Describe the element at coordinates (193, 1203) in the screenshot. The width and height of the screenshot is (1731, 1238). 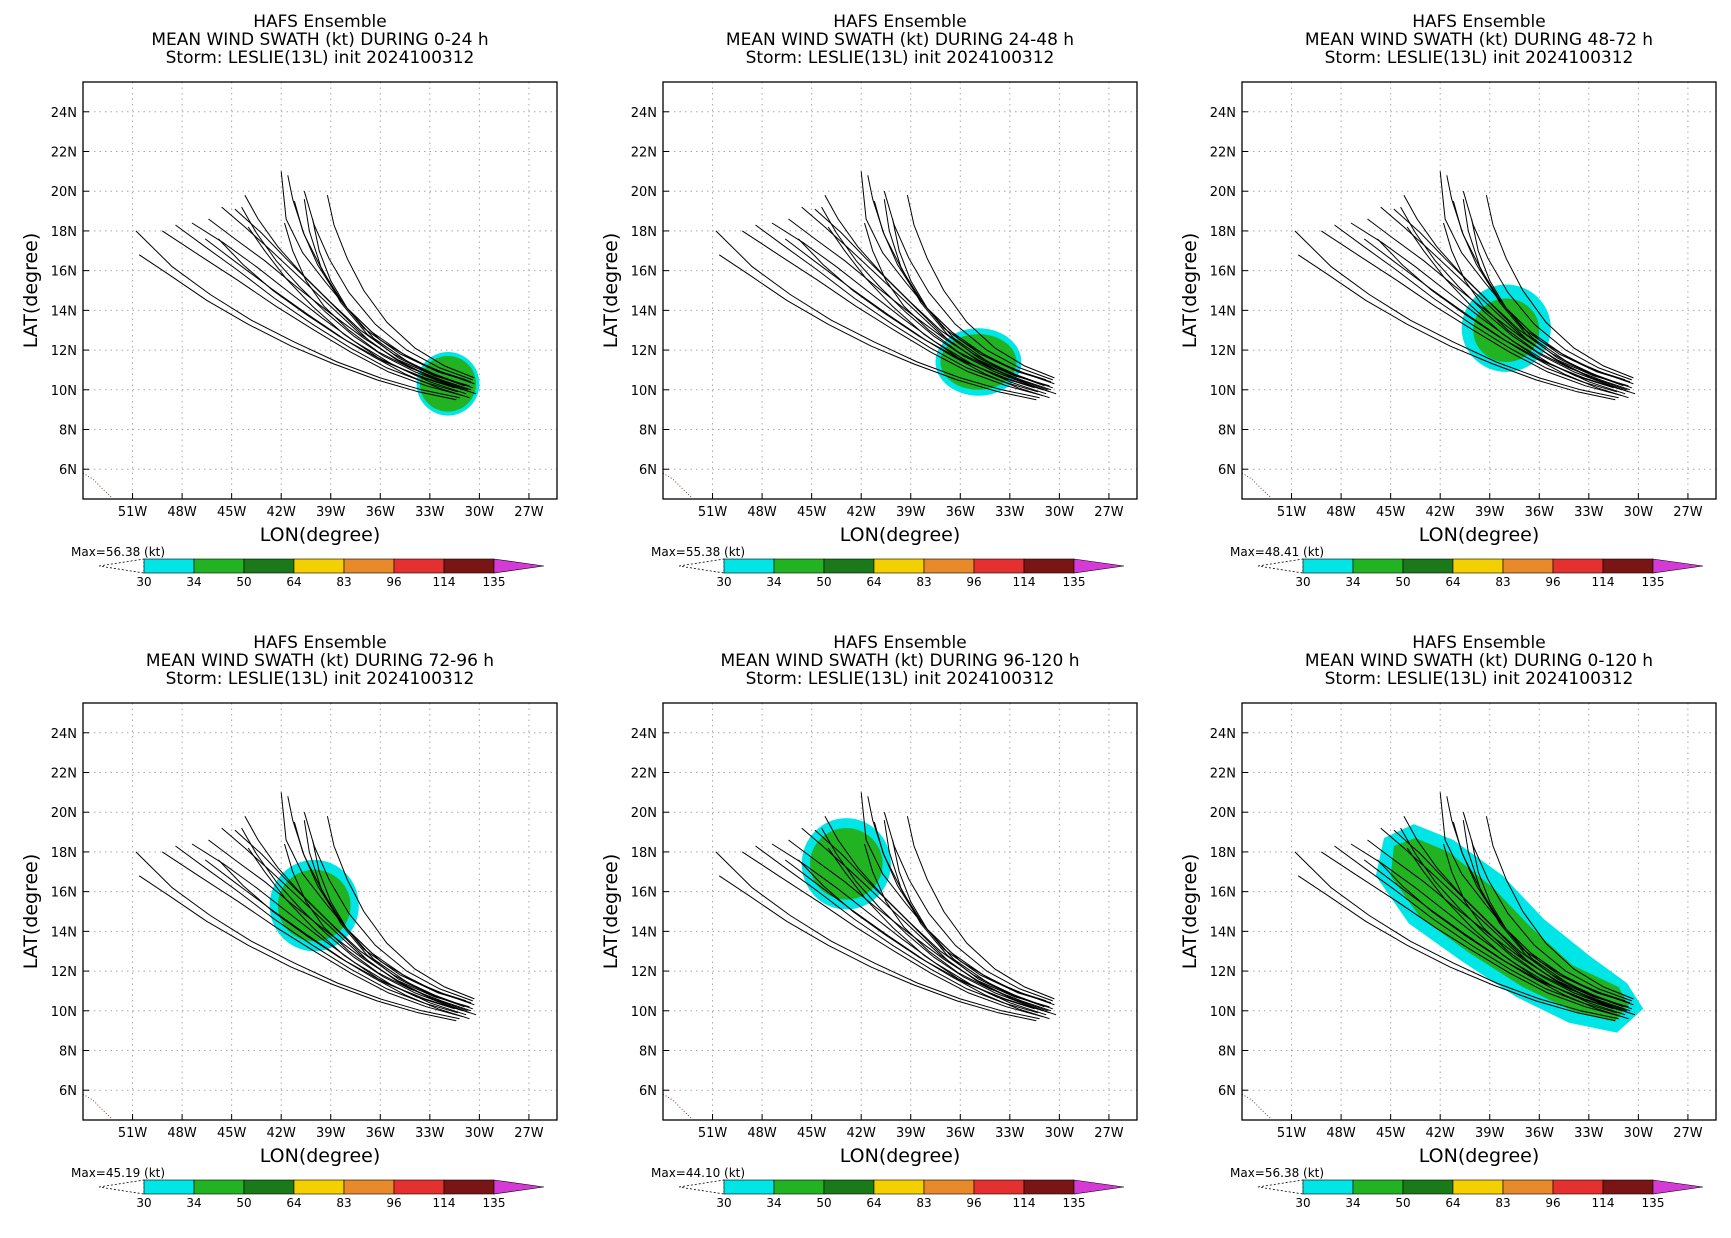
I see `colorbar-tick-label: 34` at that location.